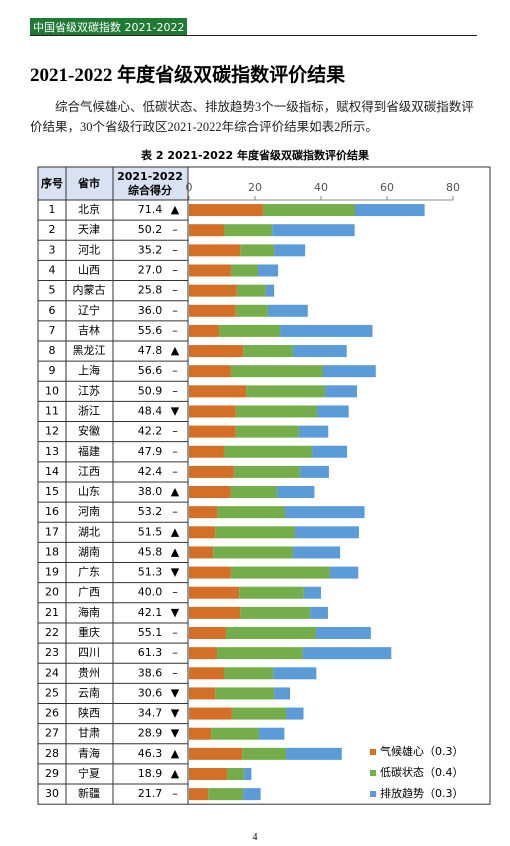  What do you see at coordinates (150, 572) in the screenshot?
I see `table-cell: 51.3` at bounding box center [150, 572].